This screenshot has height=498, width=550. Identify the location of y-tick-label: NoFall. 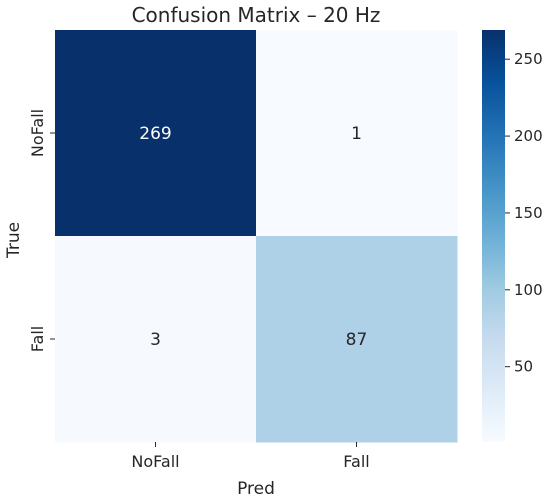
(37, 133).